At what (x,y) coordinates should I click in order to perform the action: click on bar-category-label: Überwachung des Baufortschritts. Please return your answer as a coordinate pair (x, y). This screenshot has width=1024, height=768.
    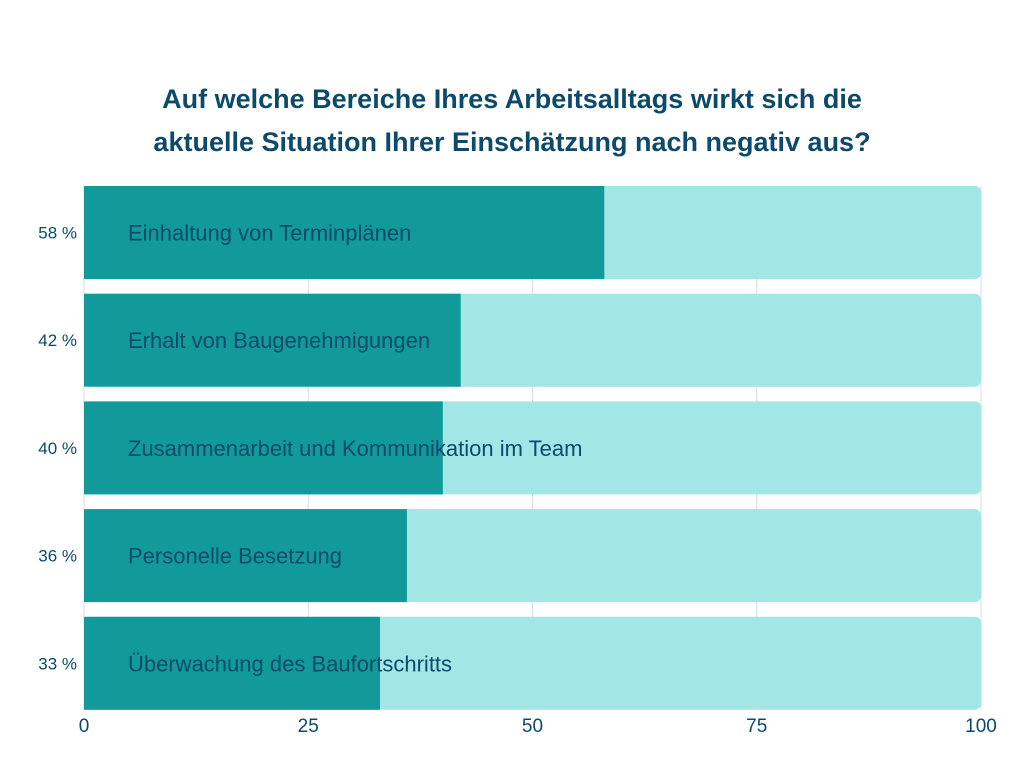
    Looking at the image, I should click on (290, 663).